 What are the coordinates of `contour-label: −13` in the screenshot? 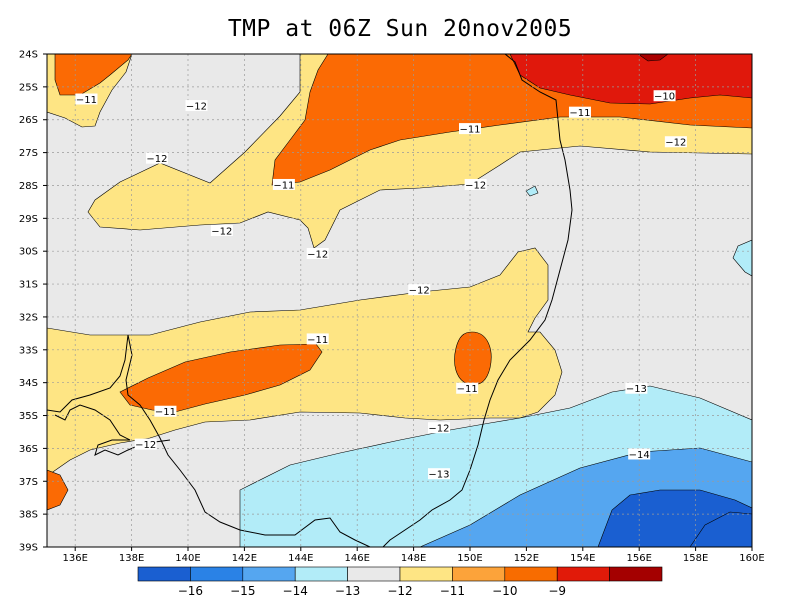 It's located at (438, 475).